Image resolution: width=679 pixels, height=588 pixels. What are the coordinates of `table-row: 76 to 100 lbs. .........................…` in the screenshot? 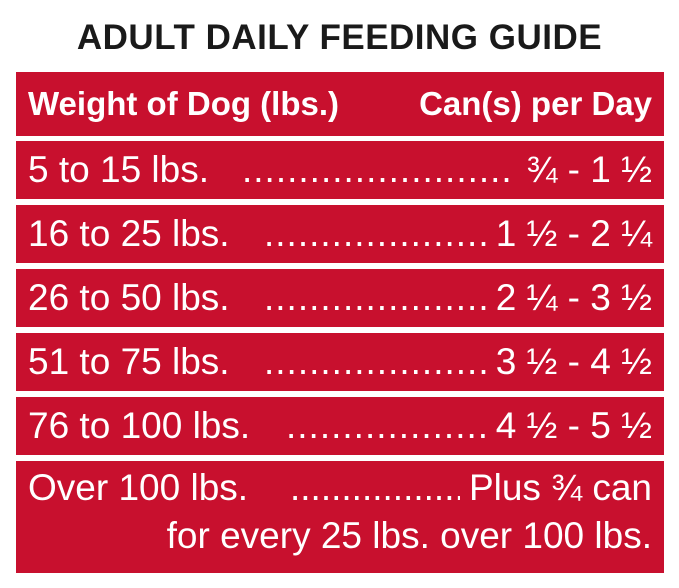 It's located at (340, 426).